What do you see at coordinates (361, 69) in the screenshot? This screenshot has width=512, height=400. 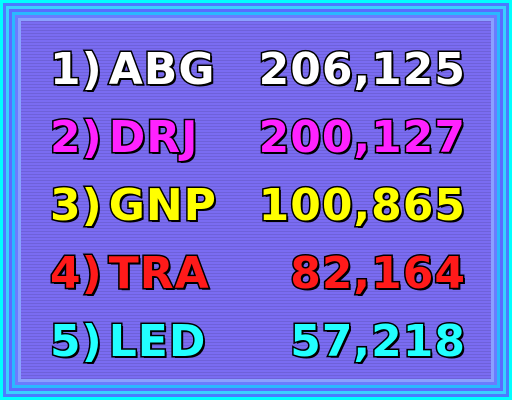 I see `score-value: 206,125` at bounding box center [361, 69].